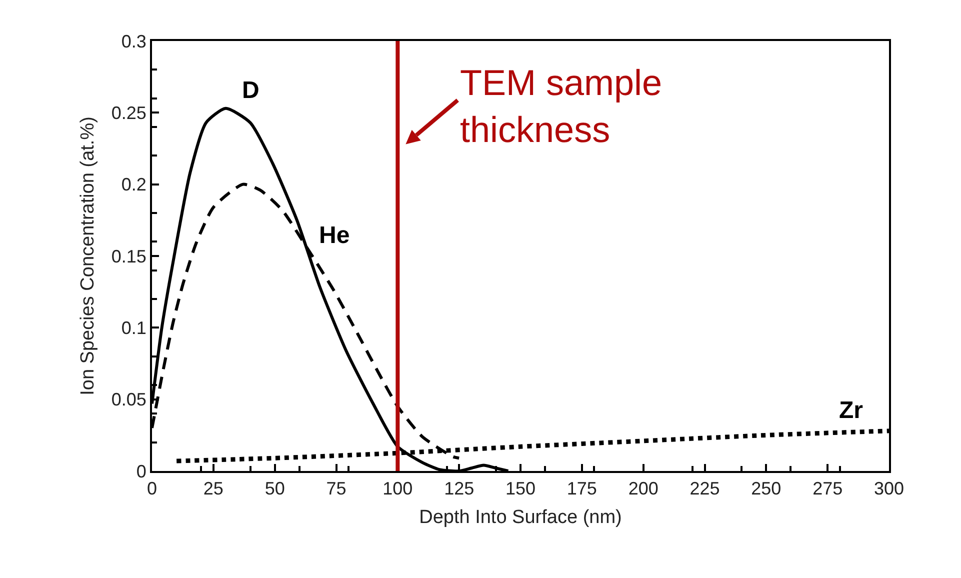 Image resolution: width=961 pixels, height=578 pixels. I want to click on x-tick-label: 75, so click(336, 488).